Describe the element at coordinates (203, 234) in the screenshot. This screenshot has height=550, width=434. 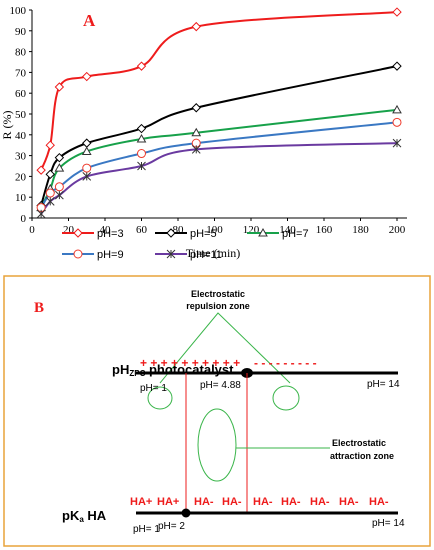
I see `legend-entry: pH=5` at that location.